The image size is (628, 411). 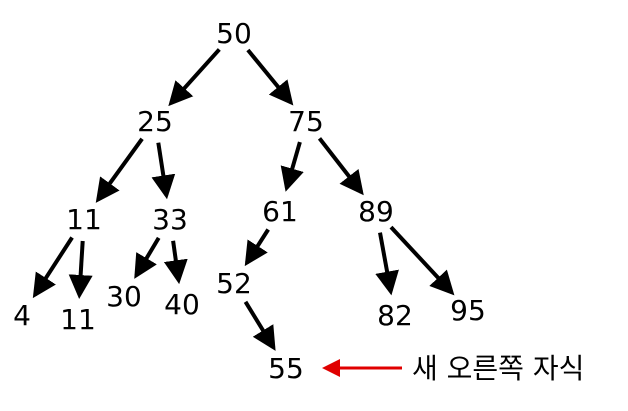 I want to click on tree-node-n11b: 11, so click(x=78, y=319).